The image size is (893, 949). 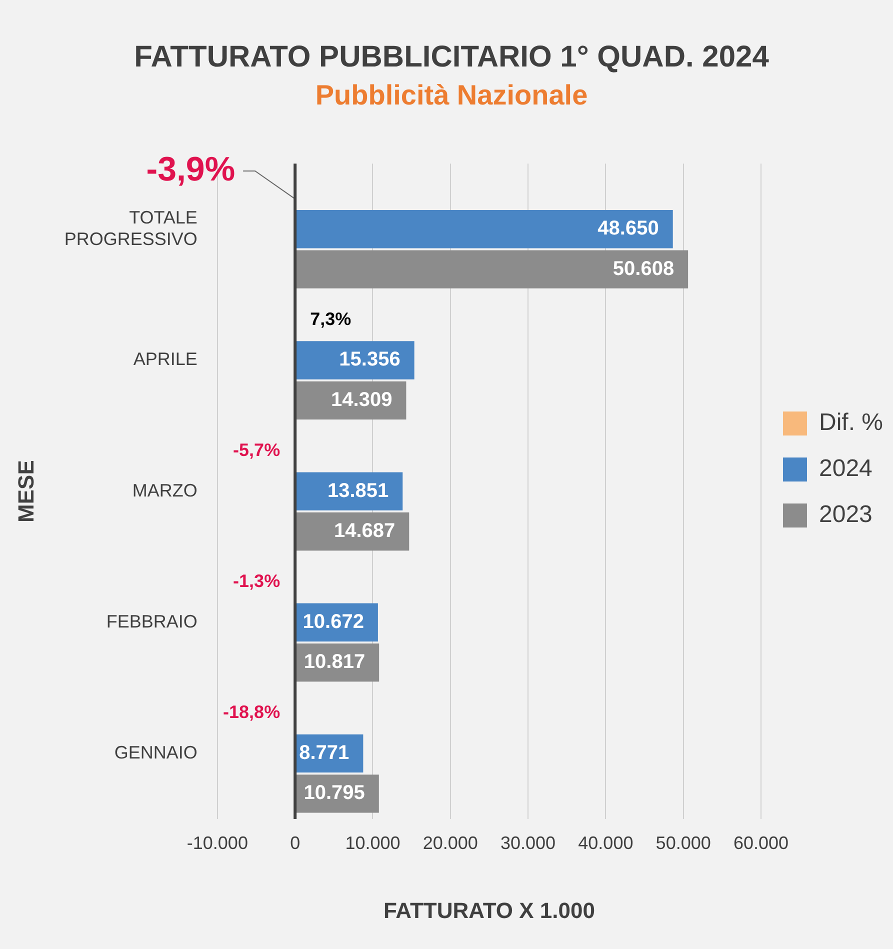 I want to click on data-label: 48.650, so click(x=628, y=229).